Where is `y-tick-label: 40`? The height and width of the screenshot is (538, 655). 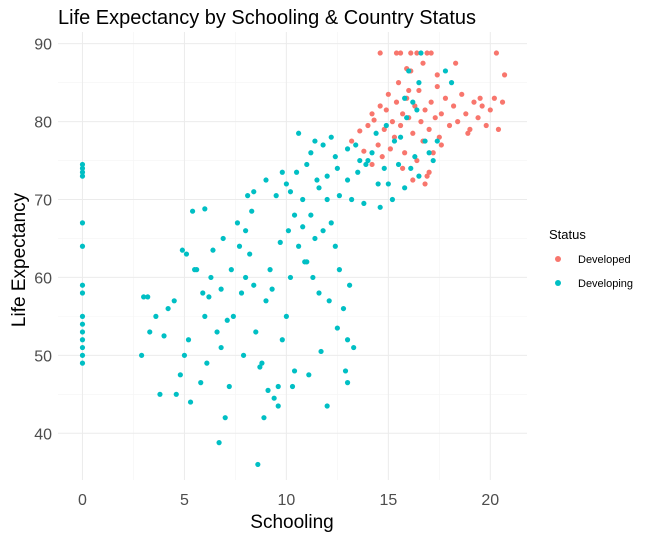 y-tick-label: 40 is located at coordinates (43, 434).